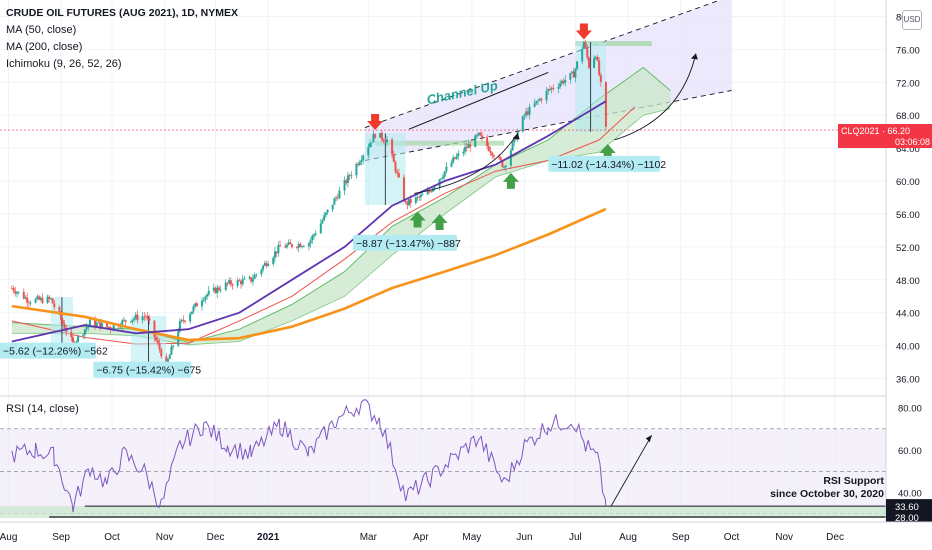 The image size is (932, 550). I want to click on legend-rsi: RSI (14, close), so click(42, 409).